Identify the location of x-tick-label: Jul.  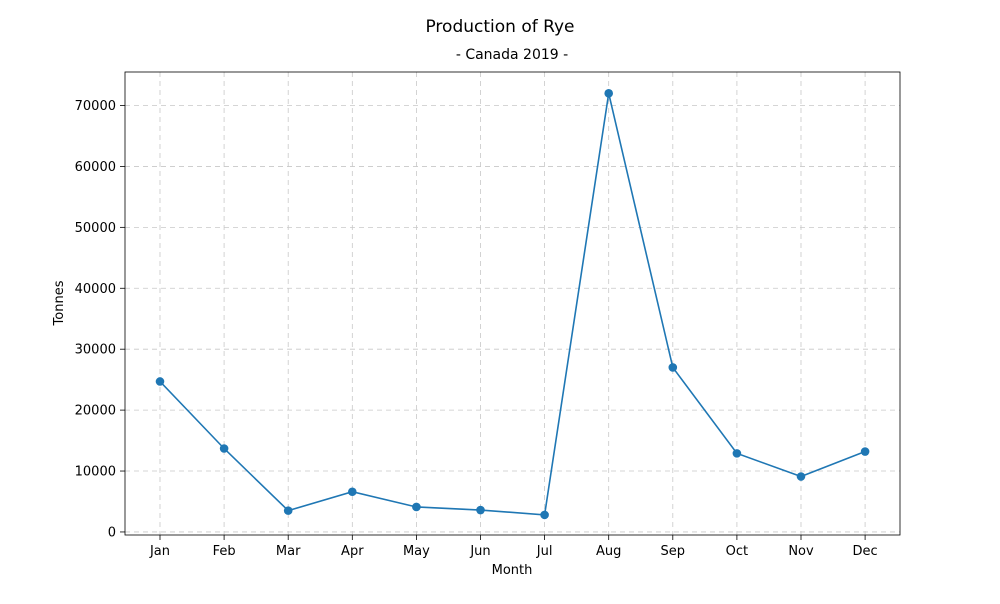
(544, 551).